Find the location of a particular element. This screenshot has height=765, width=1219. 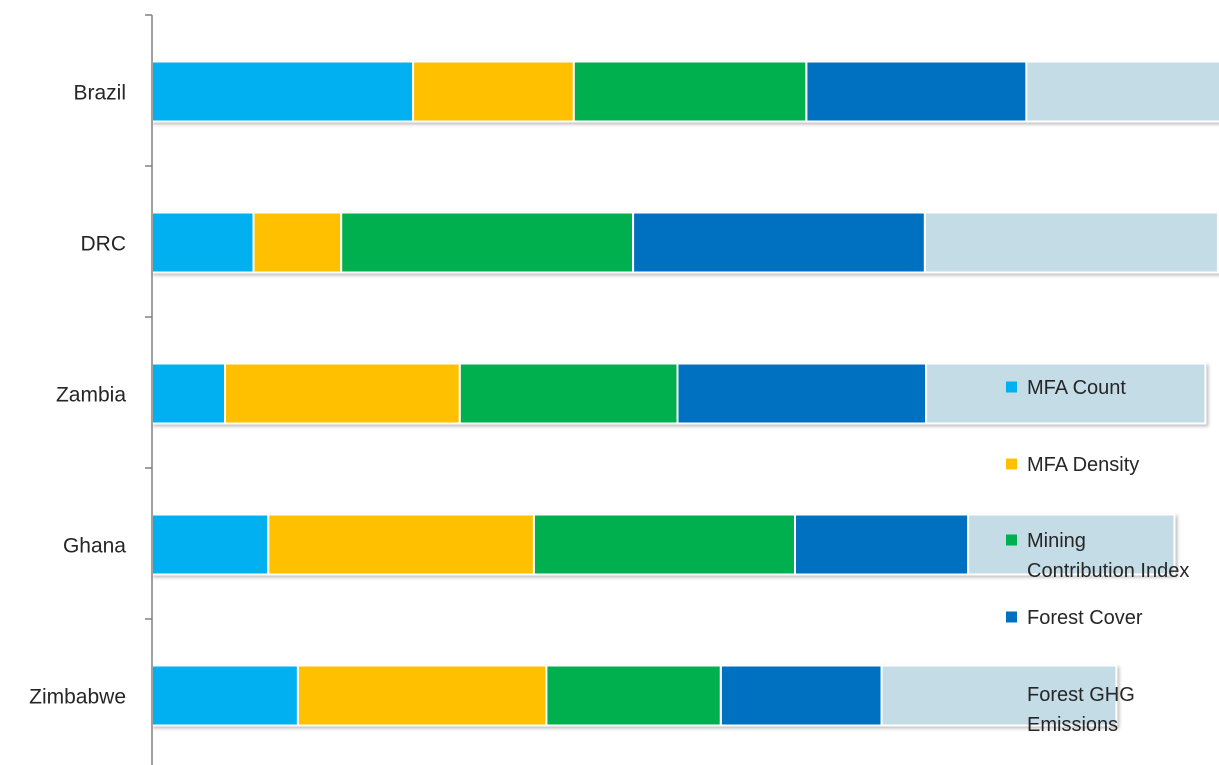

bar-brazil-mining-contribution-index is located at coordinates (690, 91).